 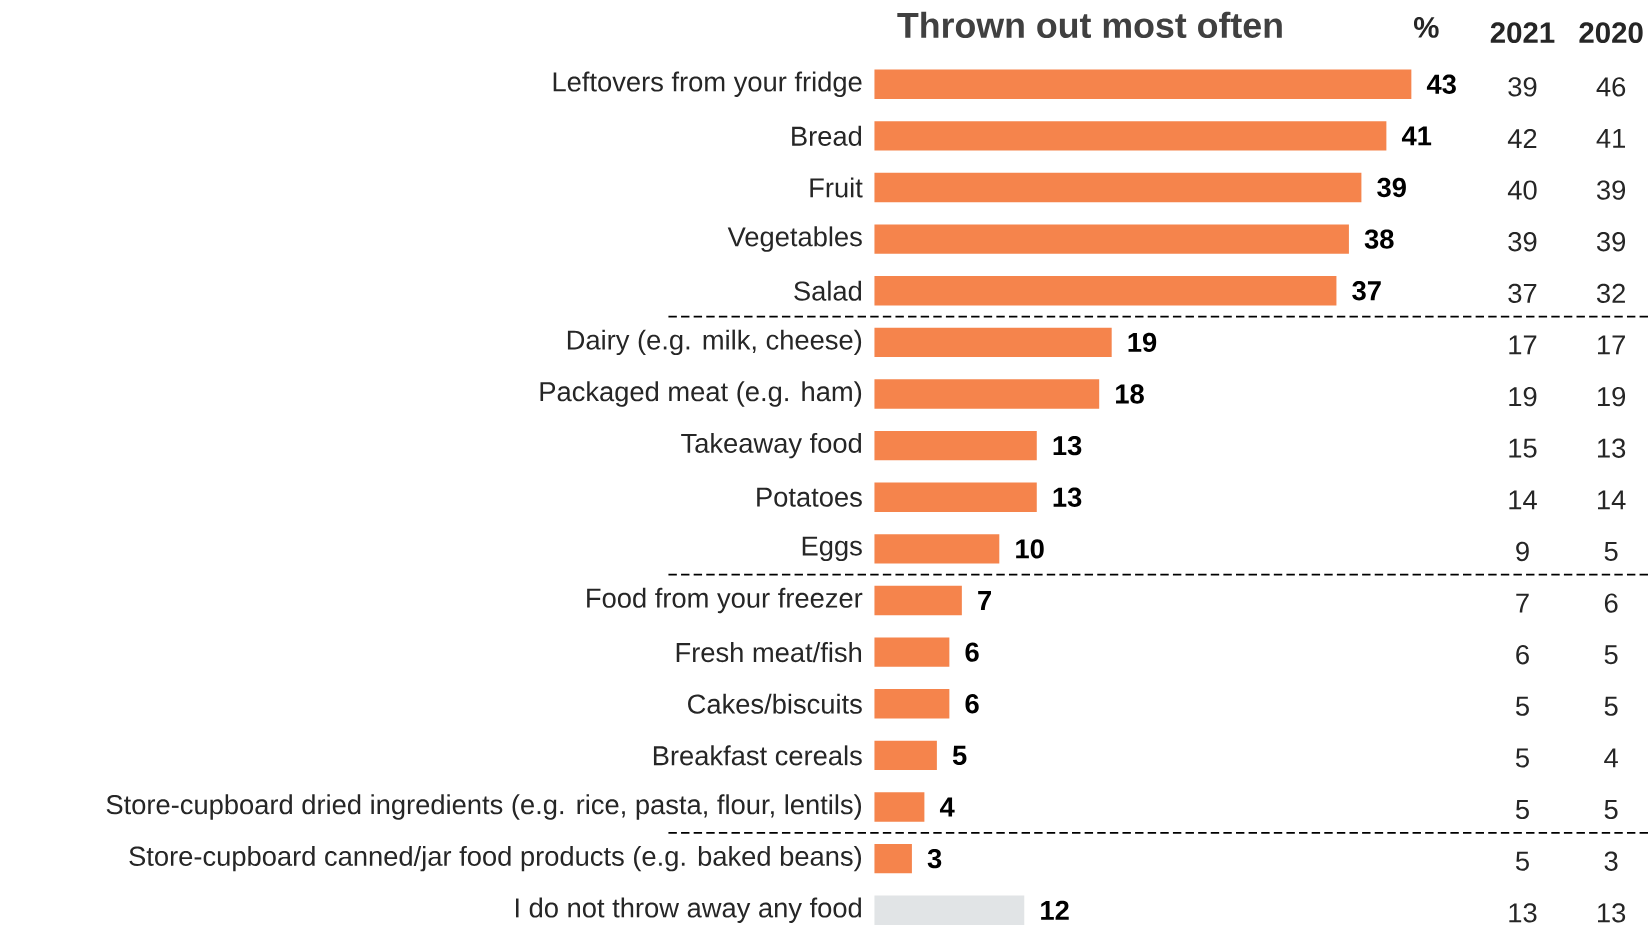 What do you see at coordinates (1089, 25) in the screenshot?
I see `chart-title: Thrown out most often` at bounding box center [1089, 25].